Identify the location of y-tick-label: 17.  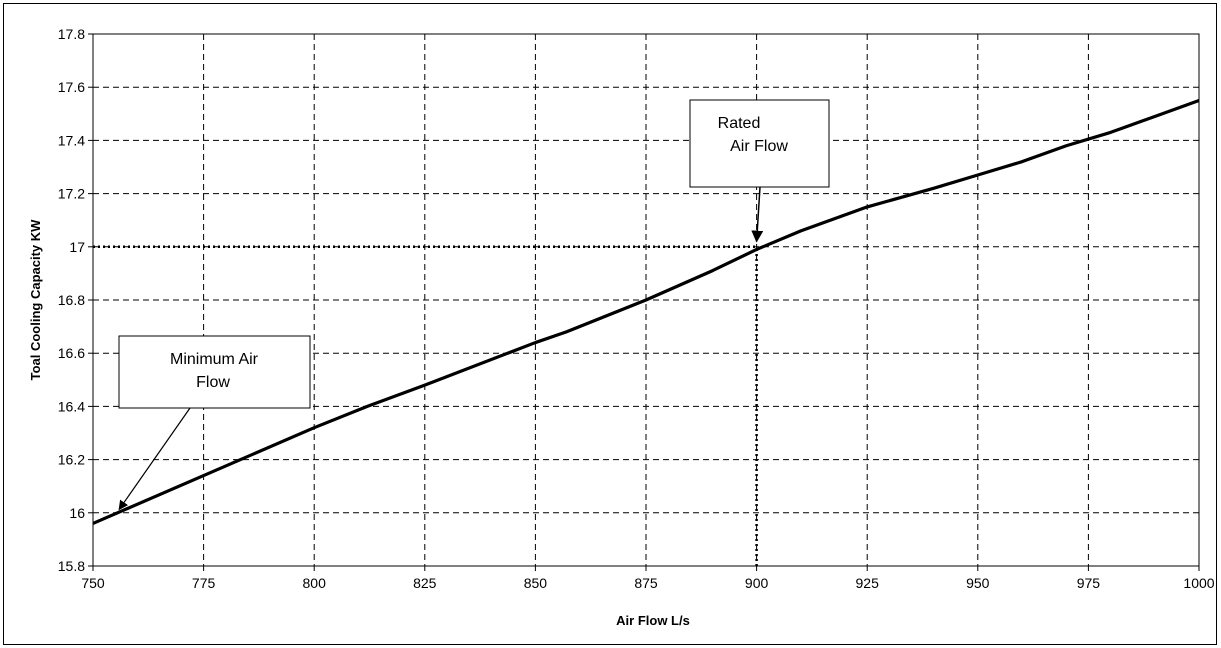
(77, 247).